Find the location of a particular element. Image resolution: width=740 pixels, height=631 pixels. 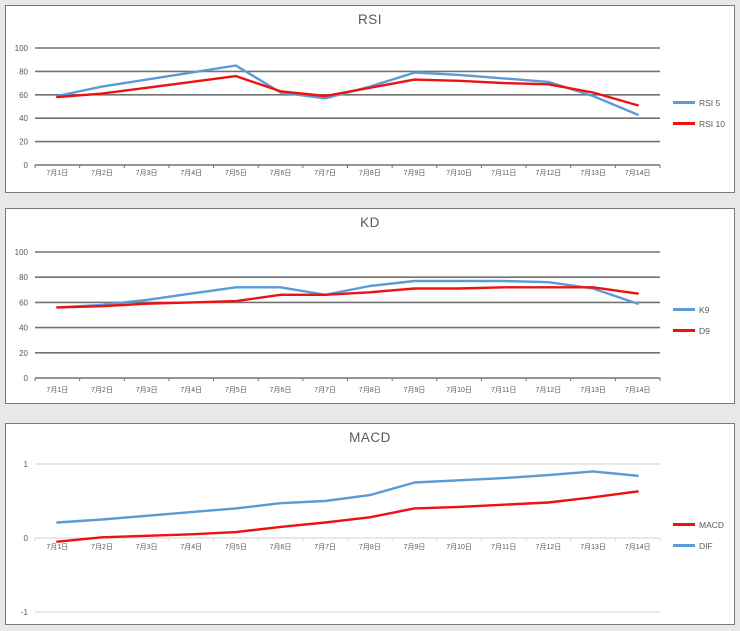

rsi-legend: RSI 5 RSI 10 is located at coordinates (699, 113).